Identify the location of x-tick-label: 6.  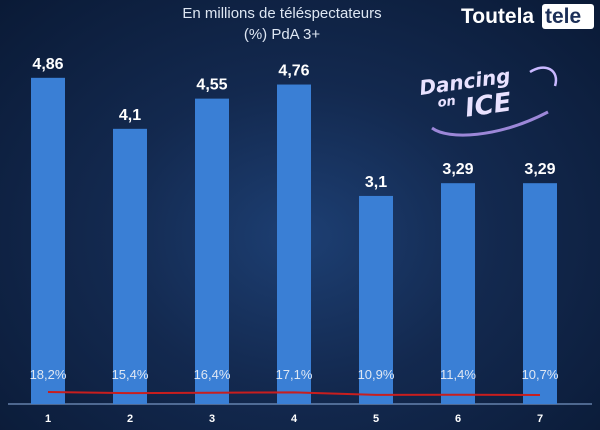
(458, 419).